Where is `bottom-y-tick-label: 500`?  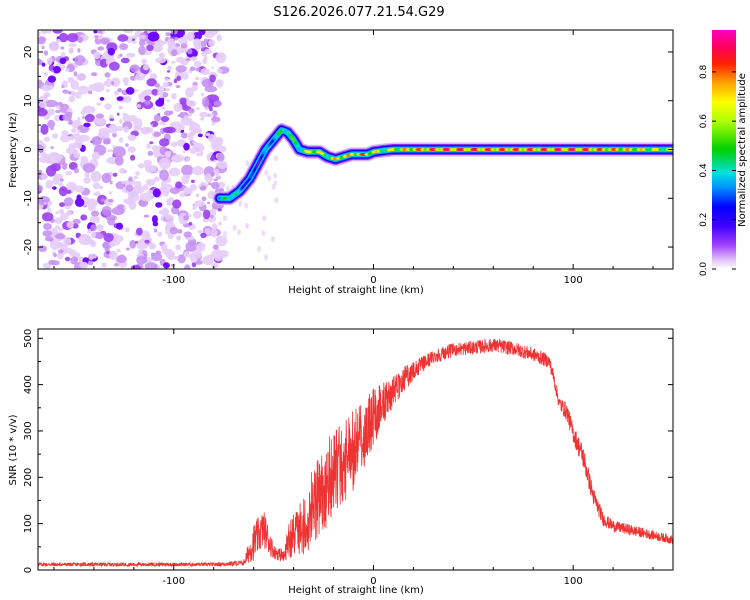 bottom-y-tick-label: 500 is located at coordinates (28, 338).